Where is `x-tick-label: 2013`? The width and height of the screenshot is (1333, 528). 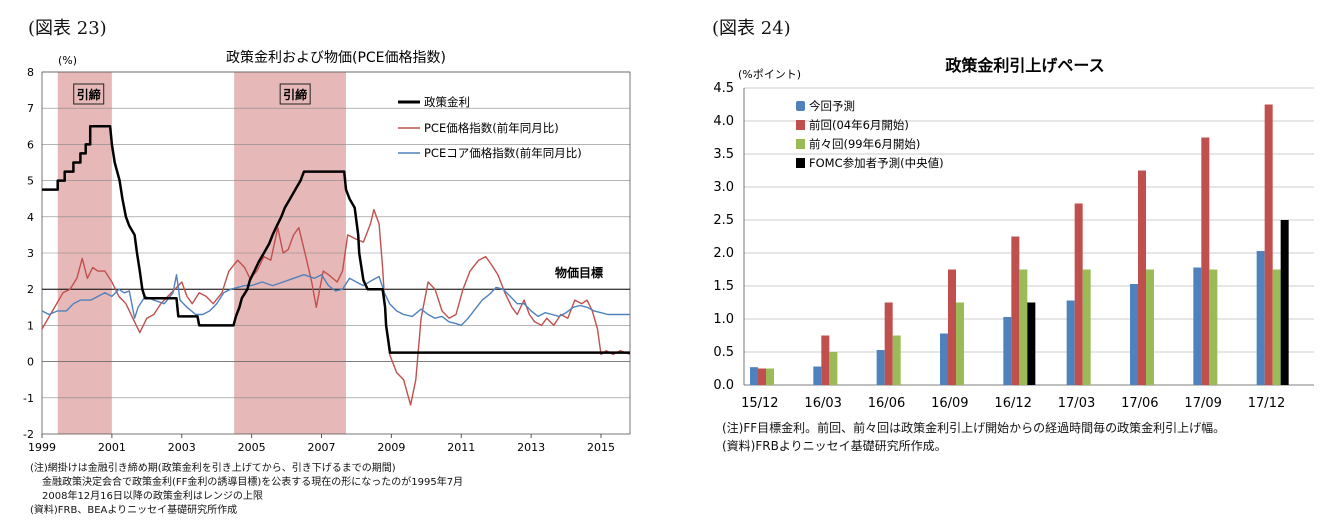
x-tick-label: 2013 is located at coordinates (531, 447).